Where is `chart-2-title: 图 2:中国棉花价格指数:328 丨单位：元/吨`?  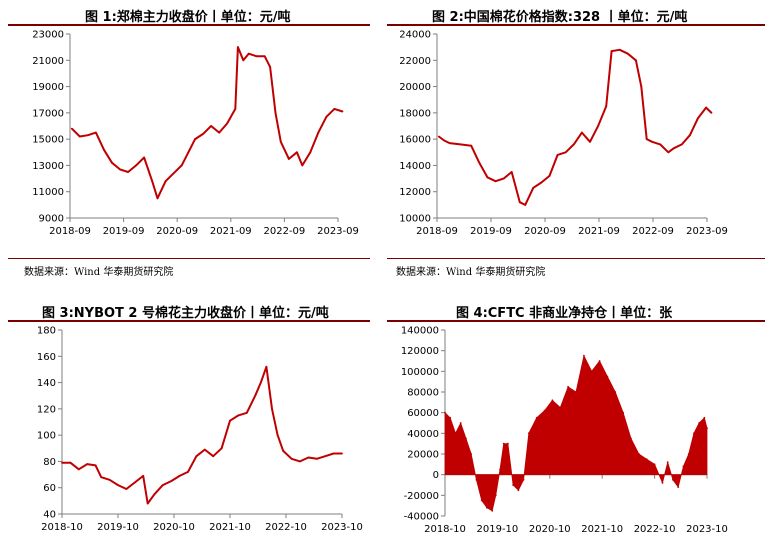 chart-2-title: 图 2:中国棉花价格指数:328 丨单位：元/吨 is located at coordinates (560, 17).